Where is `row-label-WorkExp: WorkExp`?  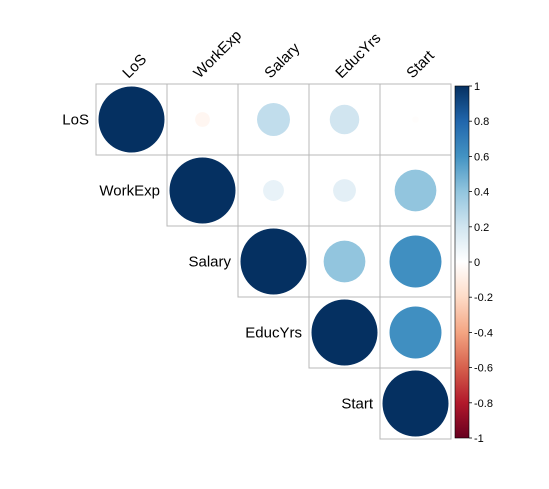 row-label-WorkExp: WorkExp is located at coordinates (129, 191).